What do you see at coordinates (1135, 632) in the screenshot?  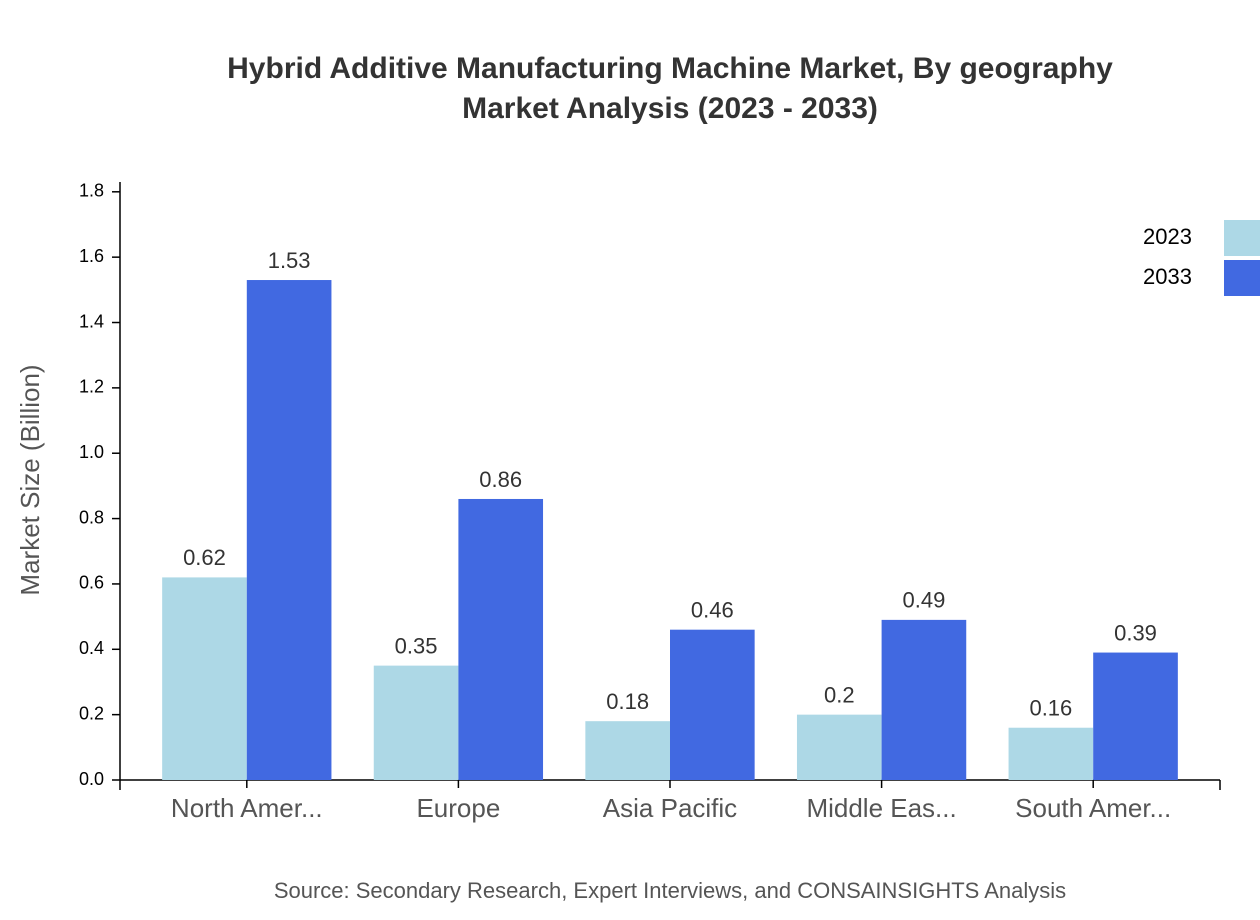 I see `value-label: 0.39` at bounding box center [1135, 632].